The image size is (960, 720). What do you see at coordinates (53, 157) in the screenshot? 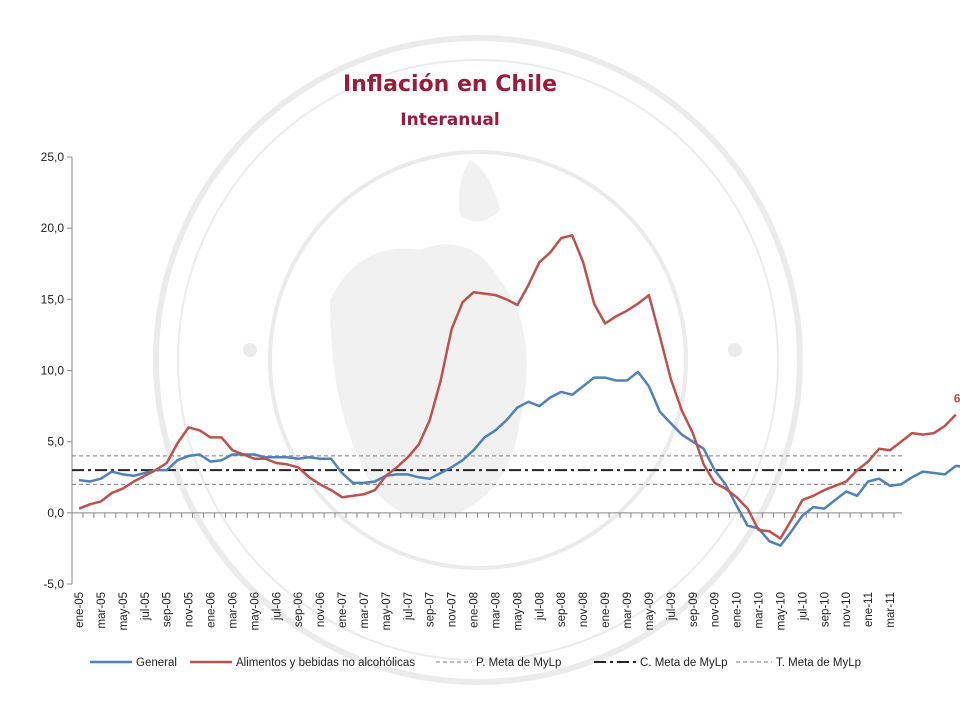
I see `y-tick-label: 25,0` at bounding box center [53, 157].